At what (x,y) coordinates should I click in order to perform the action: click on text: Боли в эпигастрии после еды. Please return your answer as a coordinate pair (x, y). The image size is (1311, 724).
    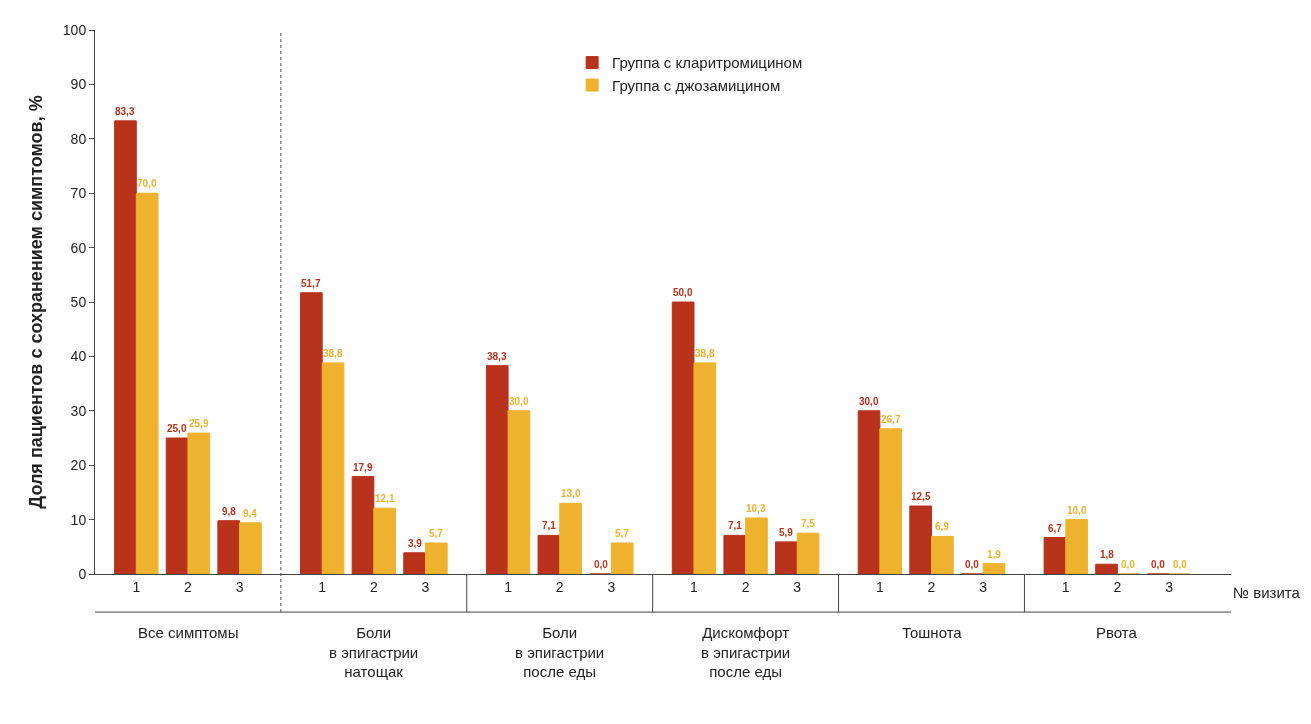
    Looking at the image, I should click on (560, 652).